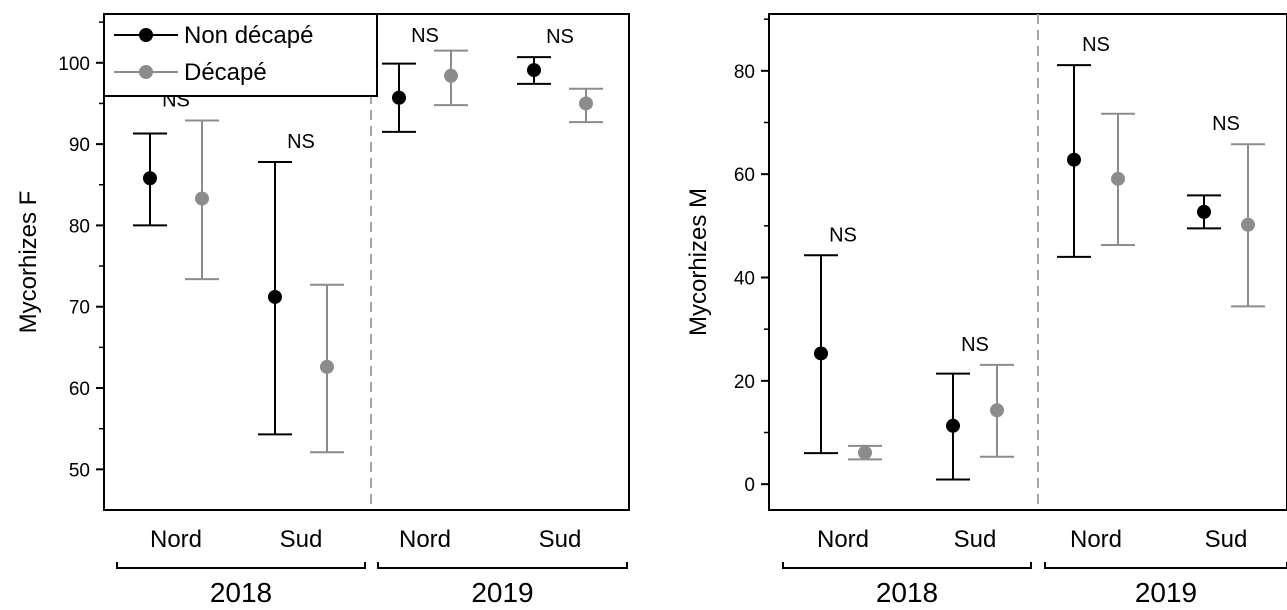  I want to click on y-tick-label: 50, so click(79, 470).